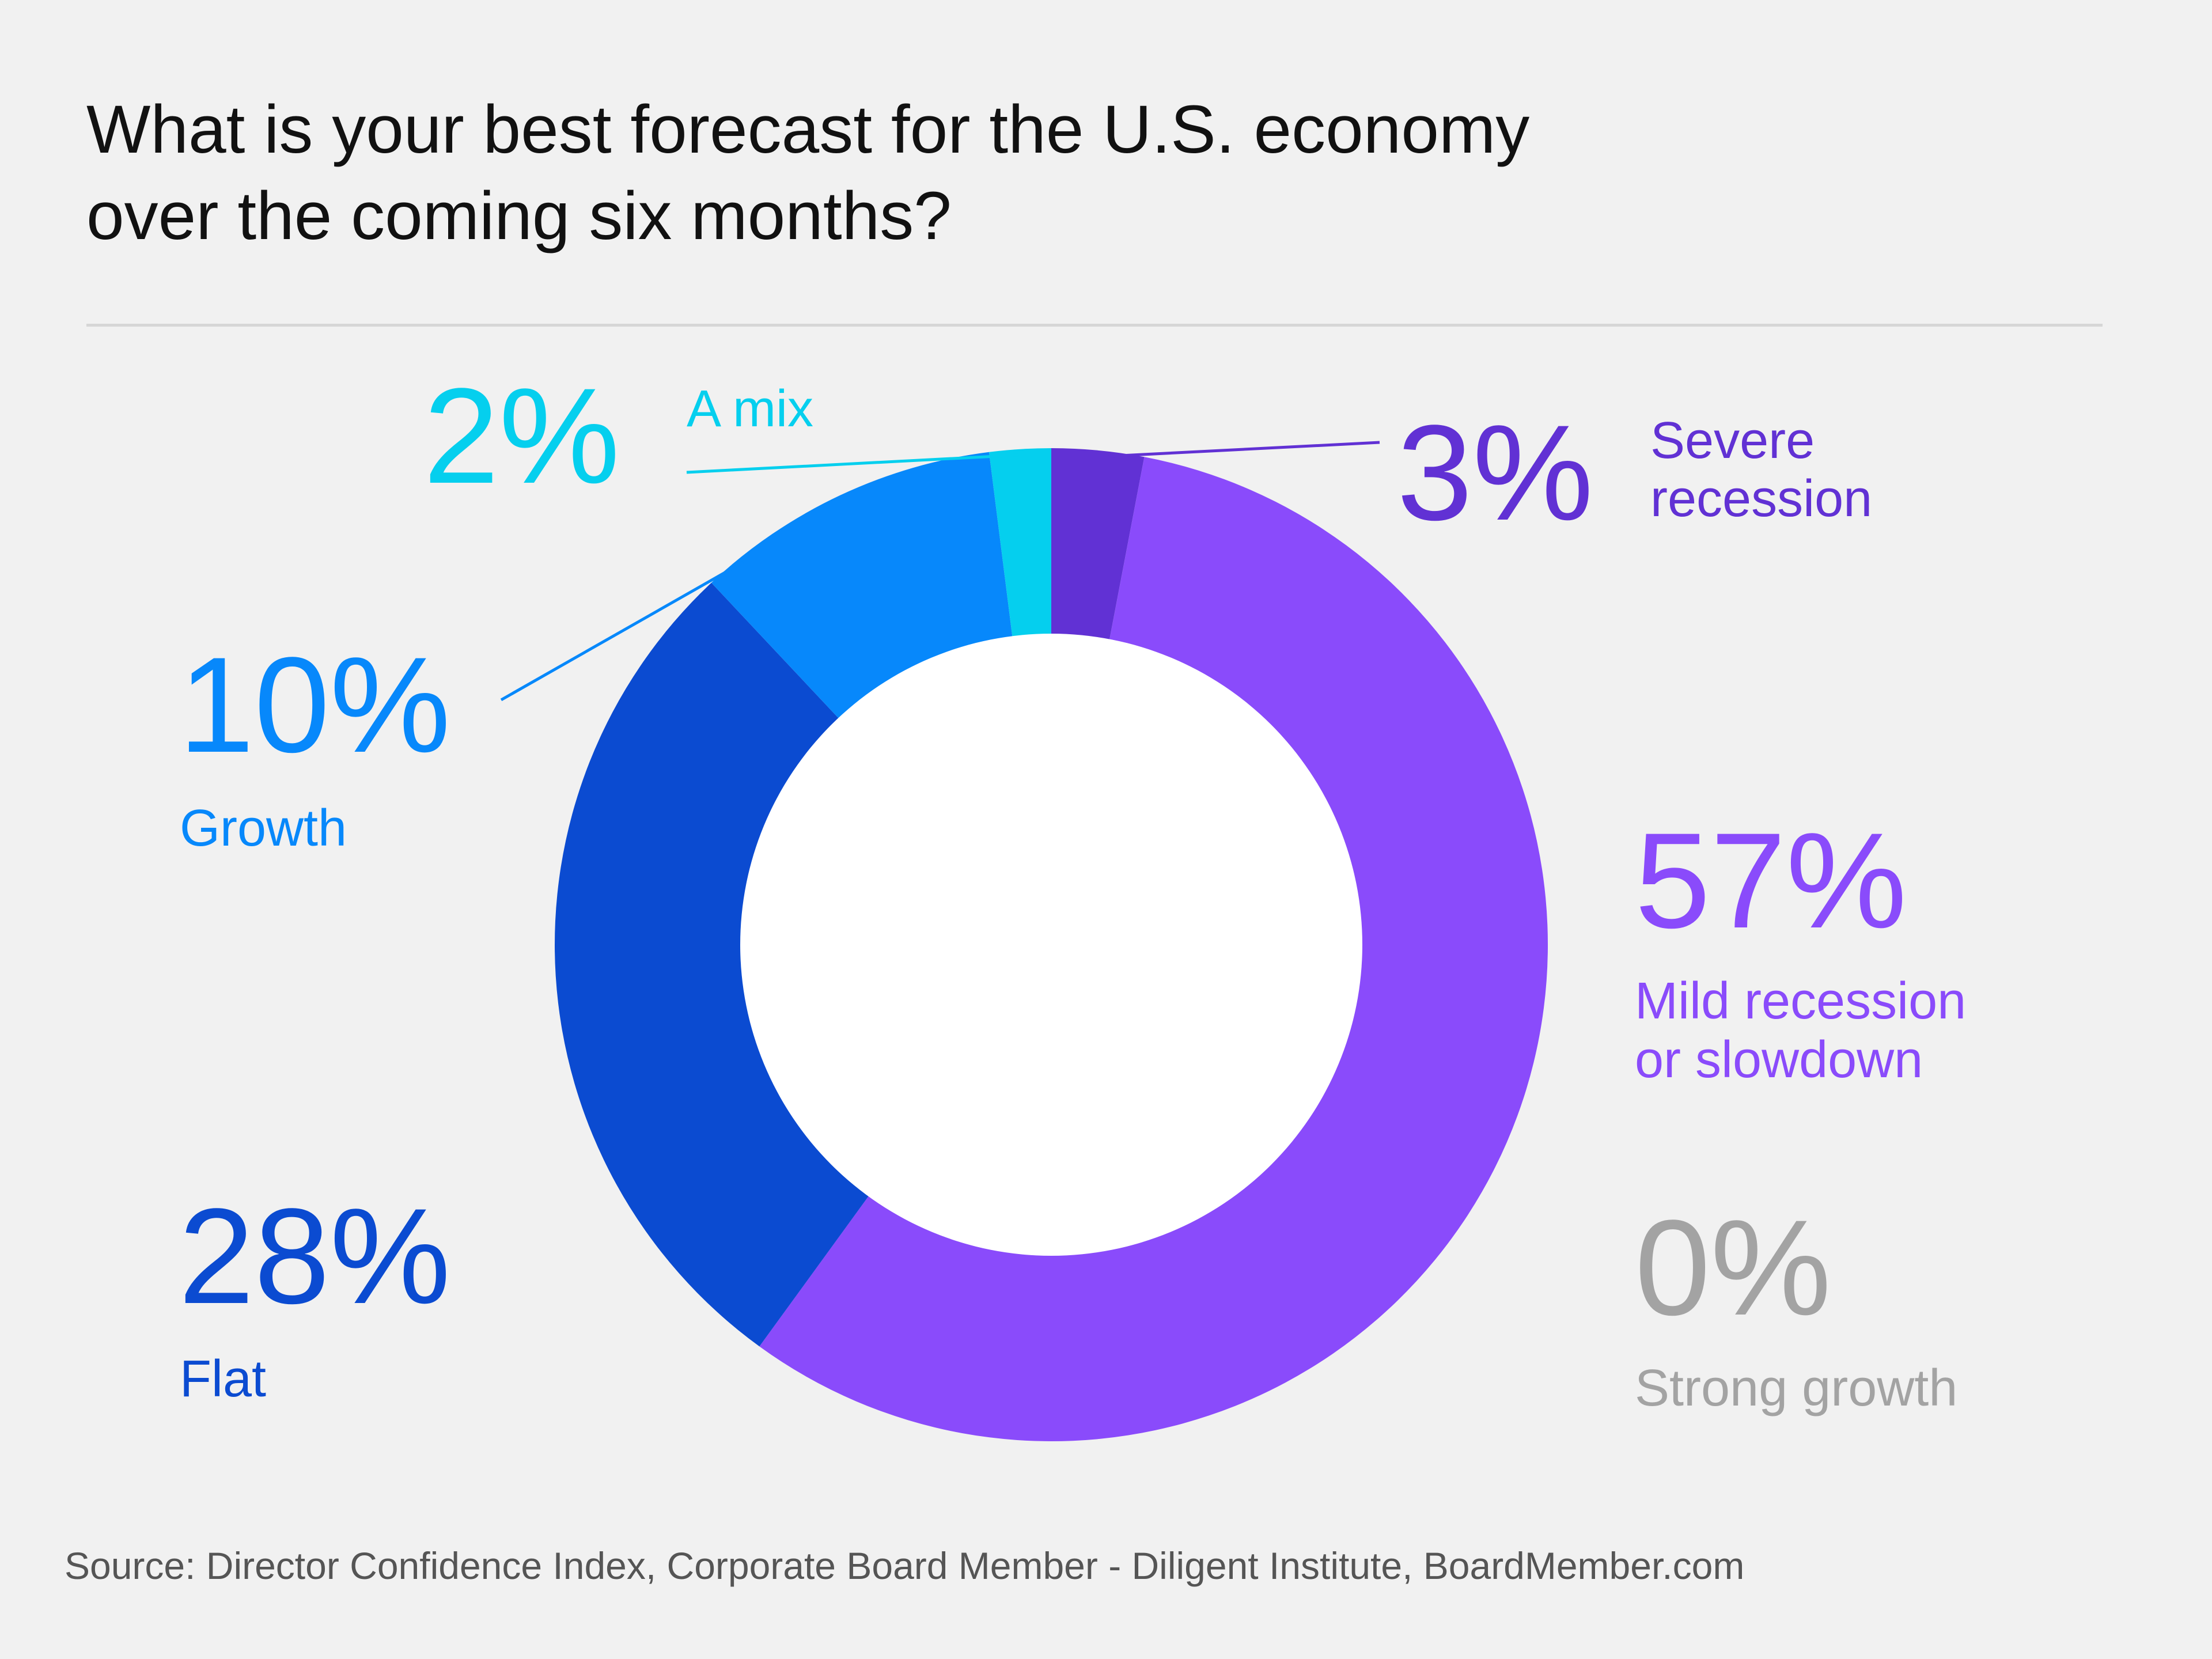 The width and height of the screenshot is (2212, 1659). What do you see at coordinates (1796, 1388) in the screenshot?
I see `slice-label-strong-growth: Strong growth` at bounding box center [1796, 1388].